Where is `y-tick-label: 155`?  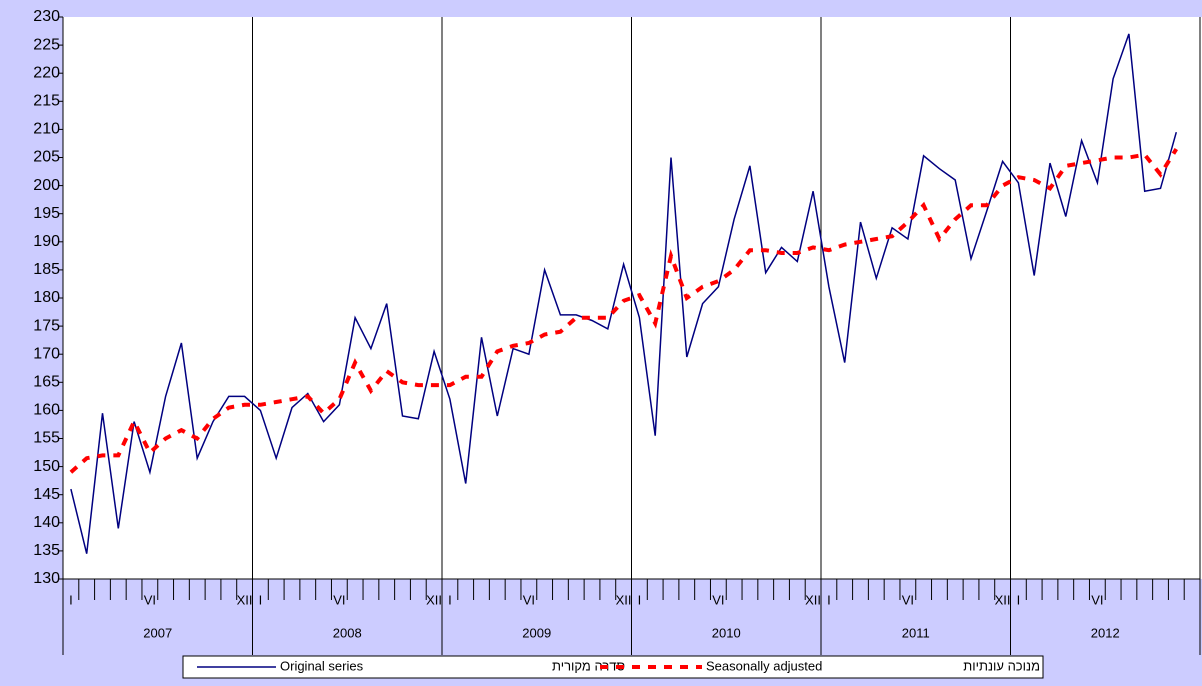
y-tick-label: 155 is located at coordinates (46, 438).